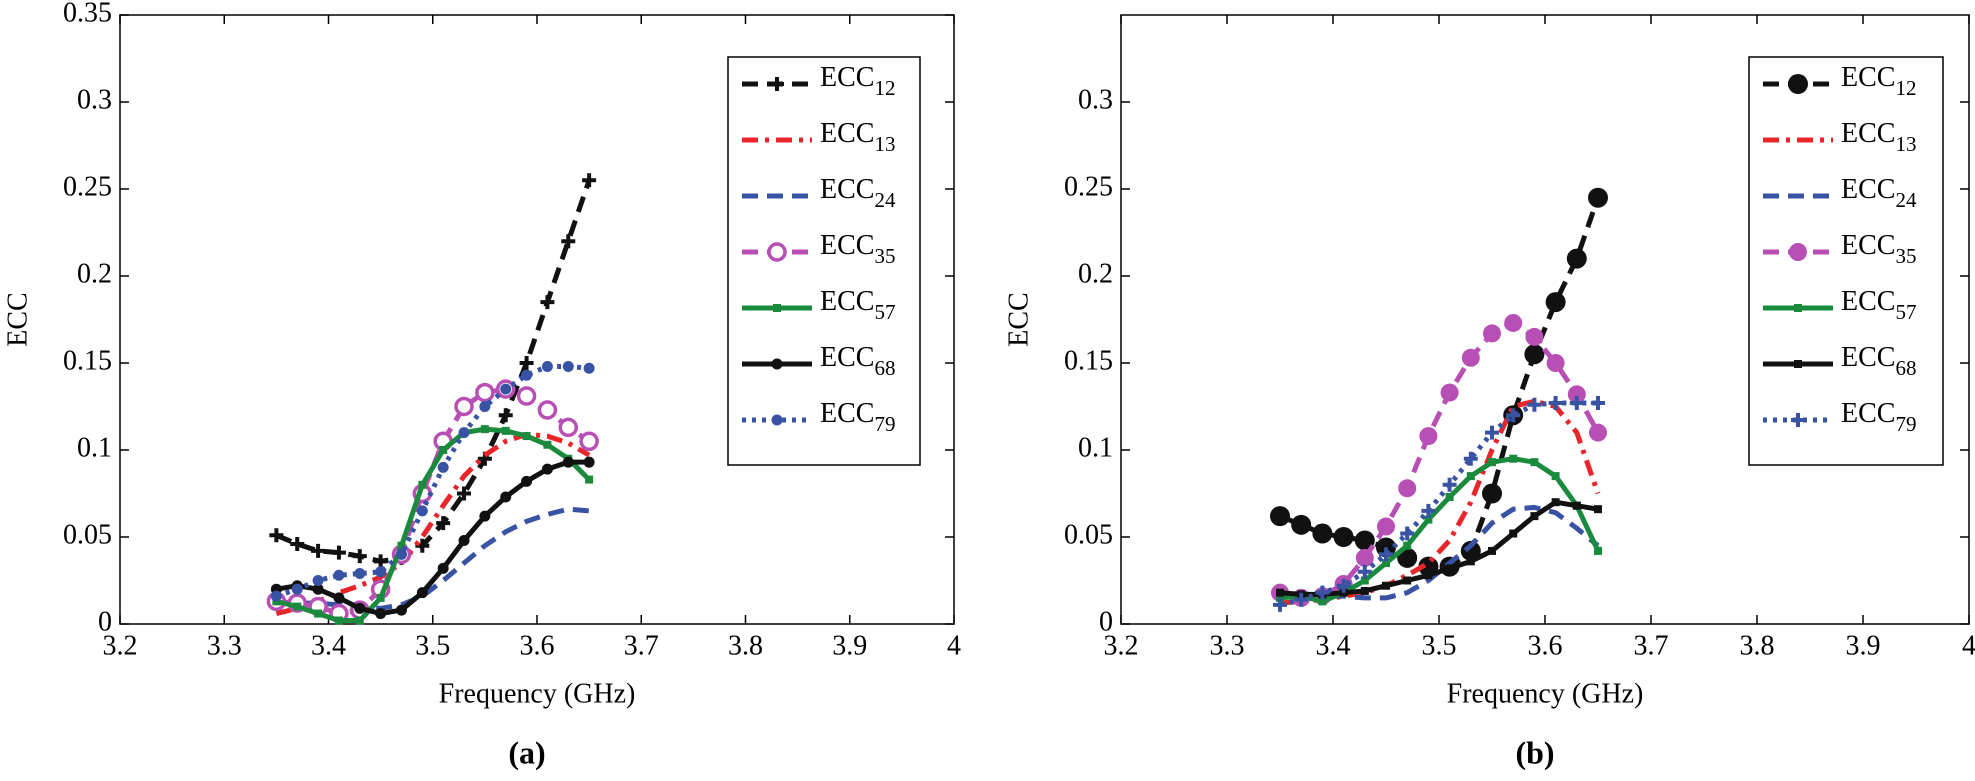  Describe the element at coordinates (1878, 304) in the screenshot. I see `legend-label: ECC57` at that location.